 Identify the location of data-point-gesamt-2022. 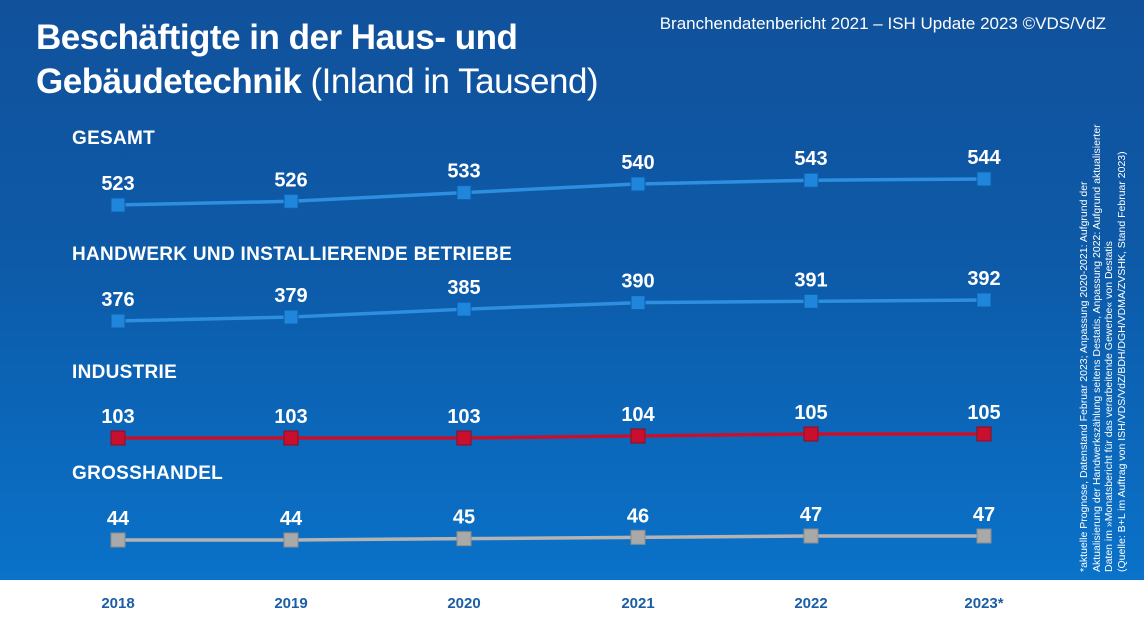
(811, 180).